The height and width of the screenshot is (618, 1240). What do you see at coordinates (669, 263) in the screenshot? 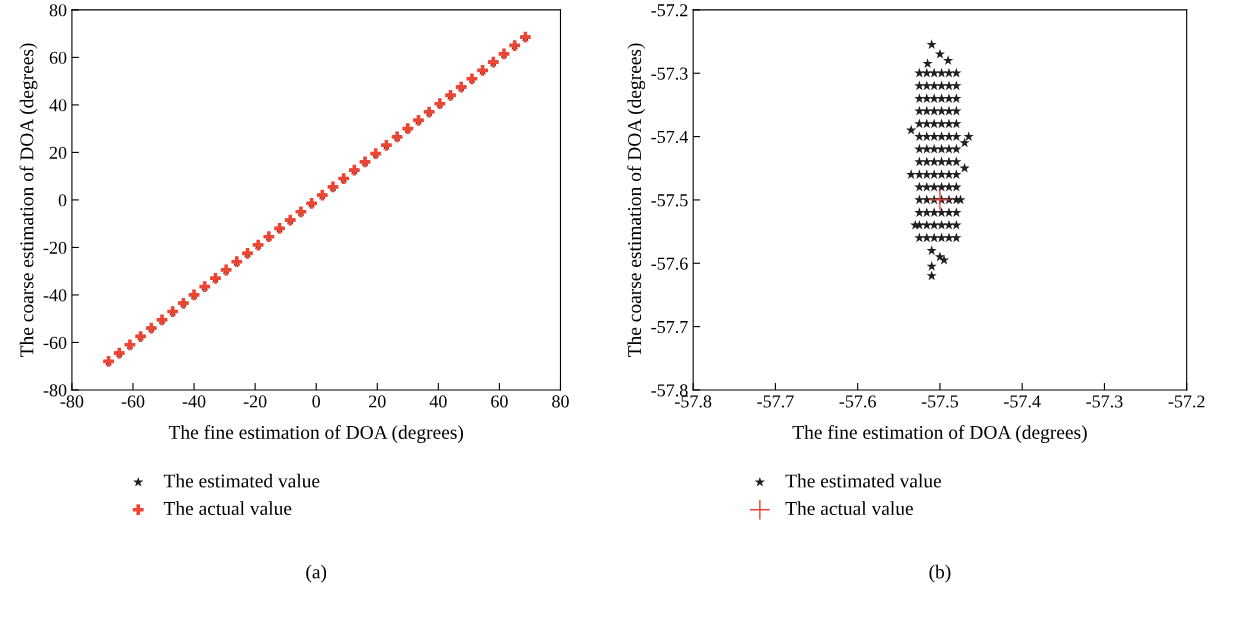
I see `y-tick-label: -57.6` at bounding box center [669, 263].